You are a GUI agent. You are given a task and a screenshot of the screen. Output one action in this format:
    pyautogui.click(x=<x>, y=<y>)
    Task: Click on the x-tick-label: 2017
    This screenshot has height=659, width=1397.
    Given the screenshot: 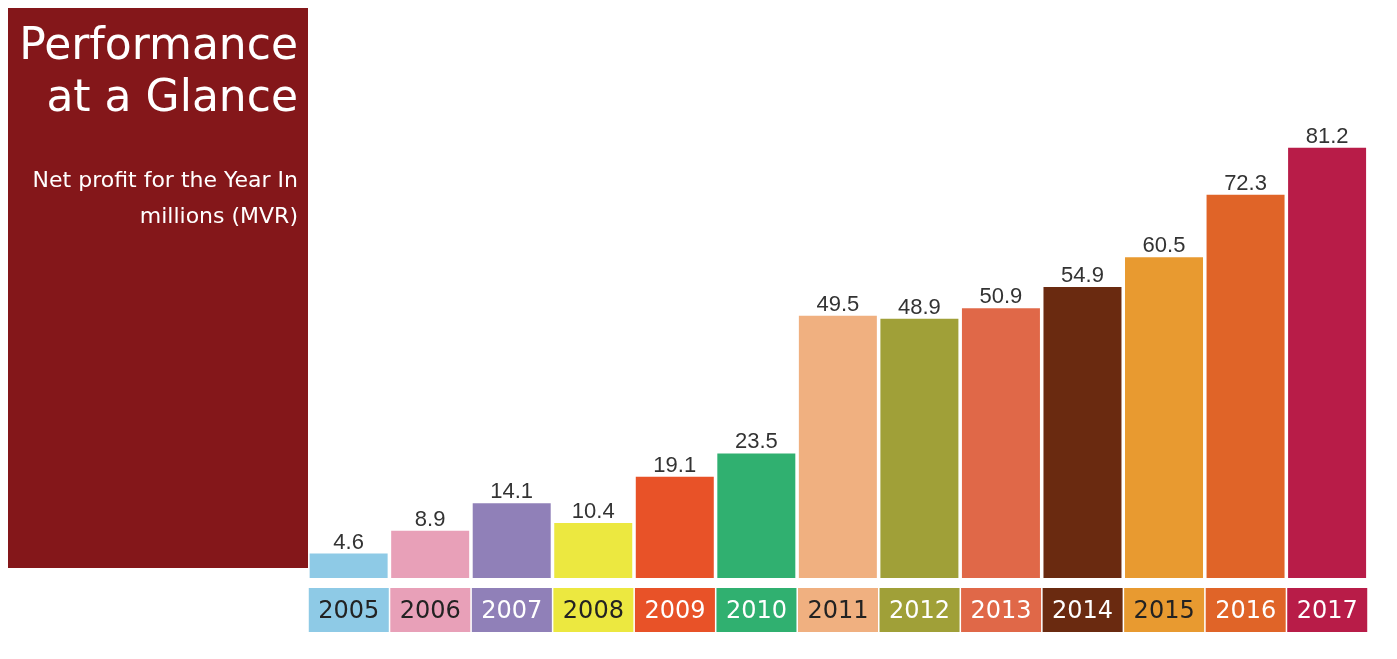 What is the action you would take?
    pyautogui.click(x=1327, y=610)
    